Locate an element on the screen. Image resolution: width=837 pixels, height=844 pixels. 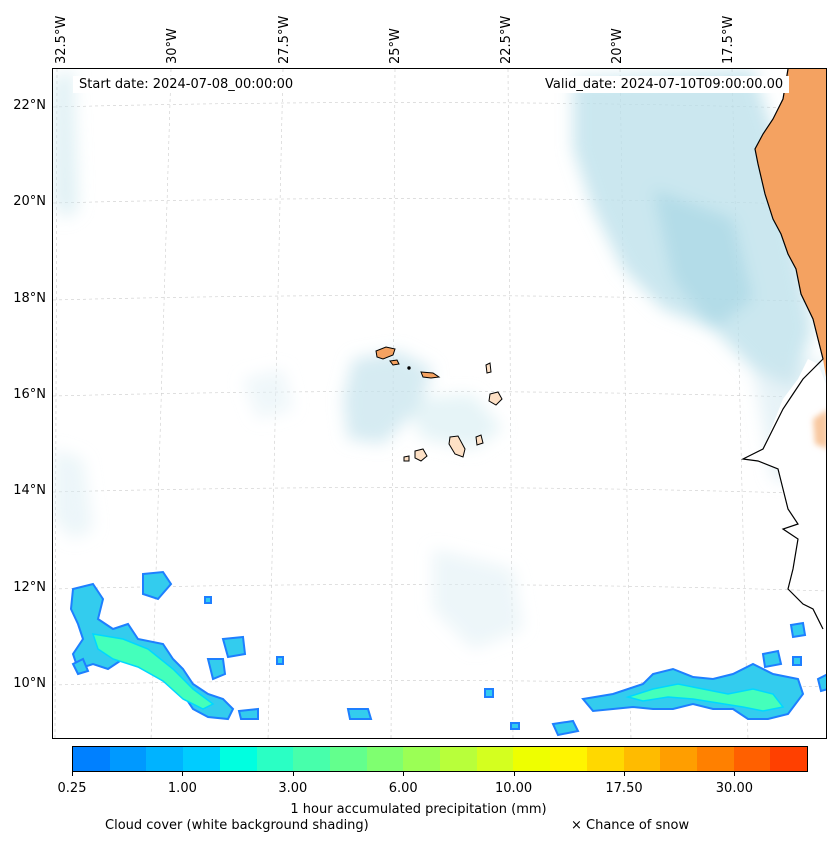
island-santa-luzia is located at coordinates (409, 368).